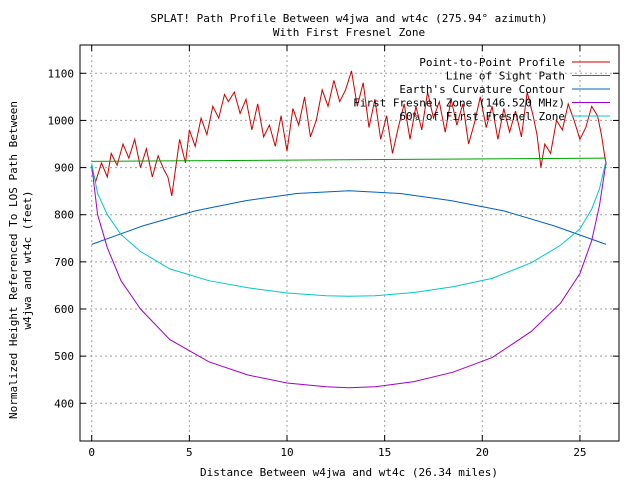 Image resolution: width=640 pixels, height=480 pixels. What do you see at coordinates (384, 452) in the screenshot?
I see `x-tick-label: 15` at bounding box center [384, 452].